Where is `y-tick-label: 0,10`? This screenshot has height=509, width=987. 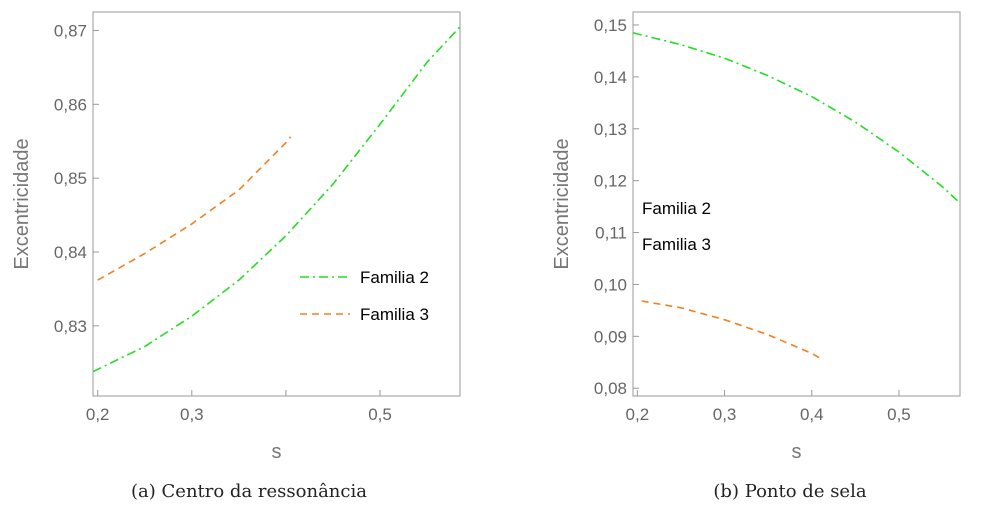
y-tick-label: 0,10 is located at coordinates (610, 284).